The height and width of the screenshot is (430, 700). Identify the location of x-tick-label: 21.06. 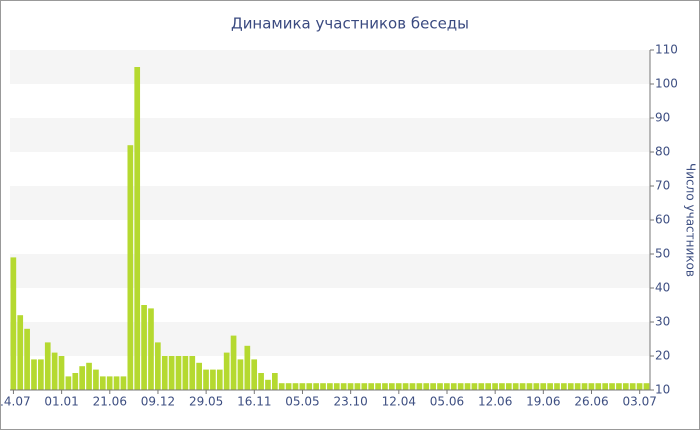
(110, 402).